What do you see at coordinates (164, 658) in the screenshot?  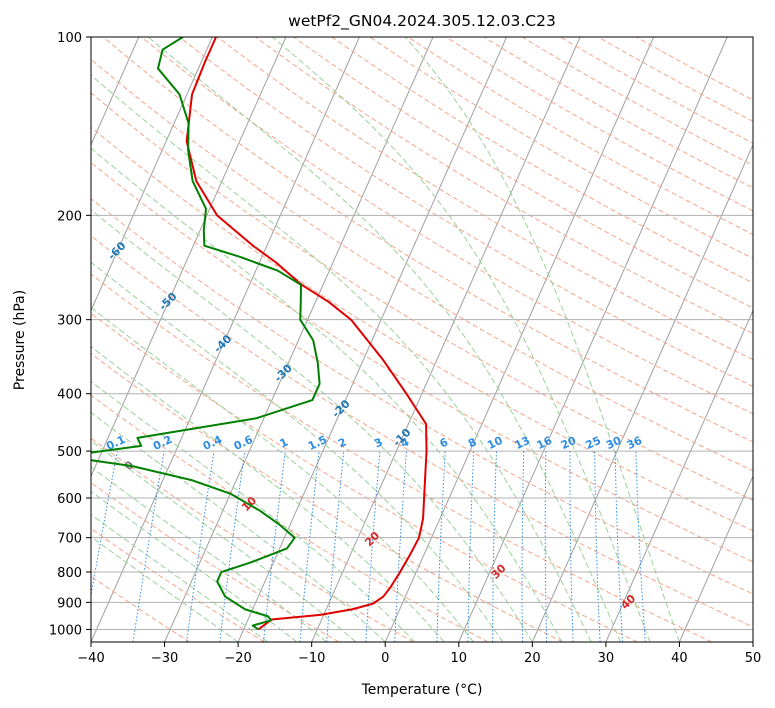 I see `x-tick-label: −30` at bounding box center [164, 658].